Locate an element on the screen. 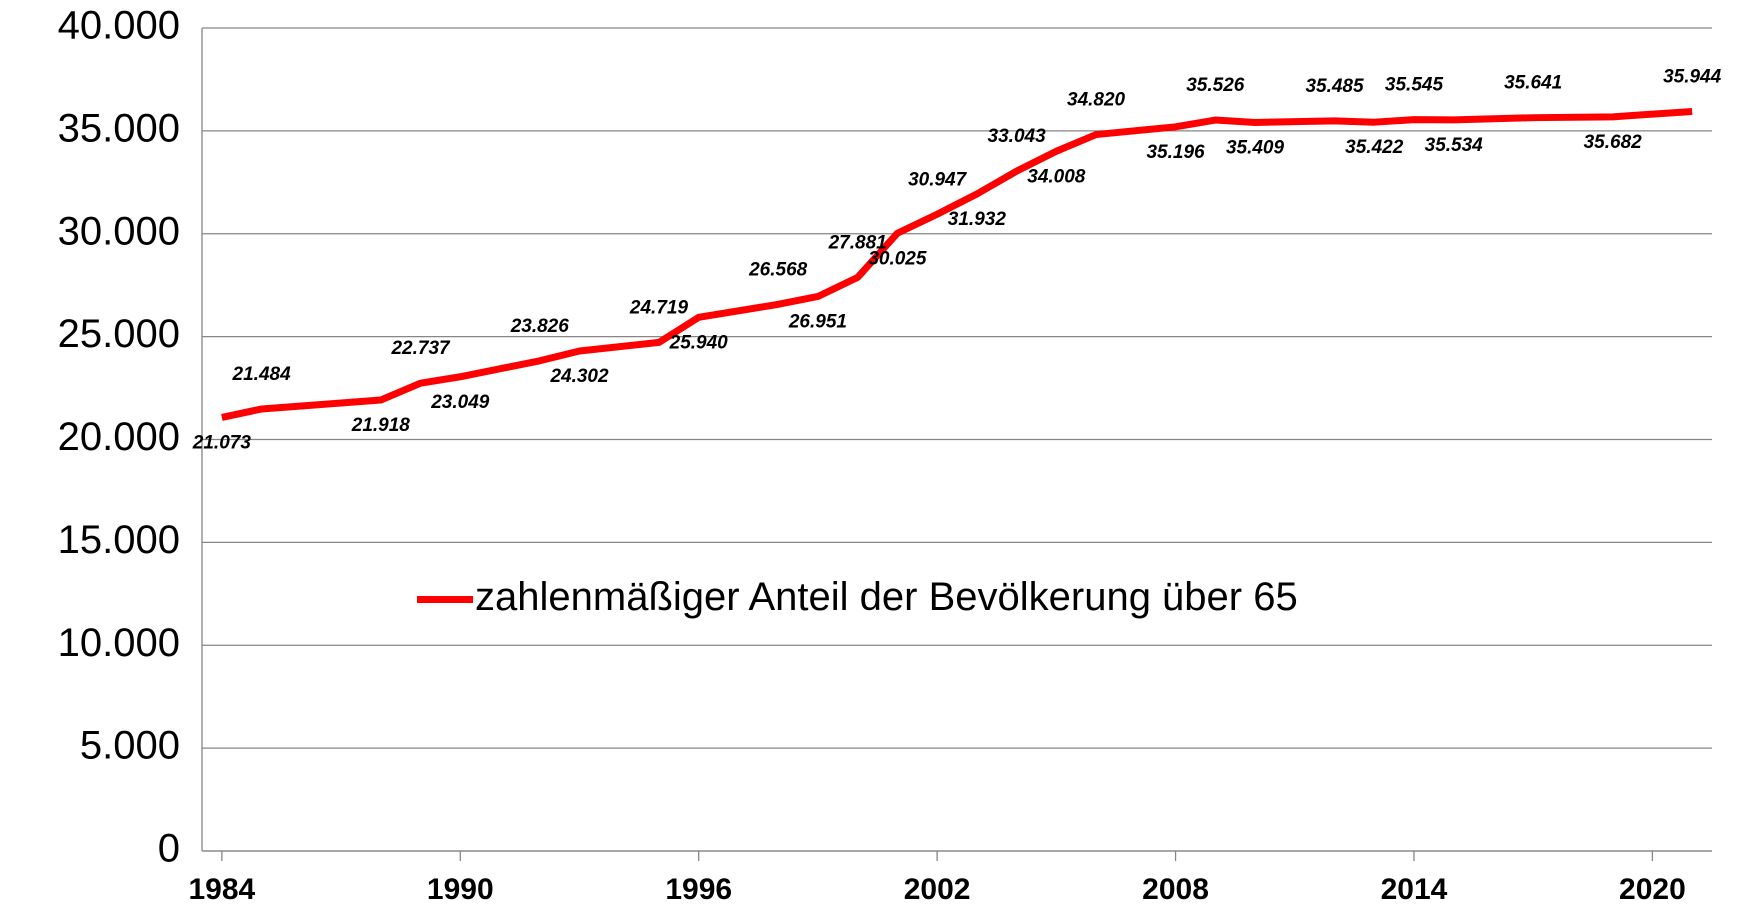  data-label: 35.545 is located at coordinates (1414, 85).